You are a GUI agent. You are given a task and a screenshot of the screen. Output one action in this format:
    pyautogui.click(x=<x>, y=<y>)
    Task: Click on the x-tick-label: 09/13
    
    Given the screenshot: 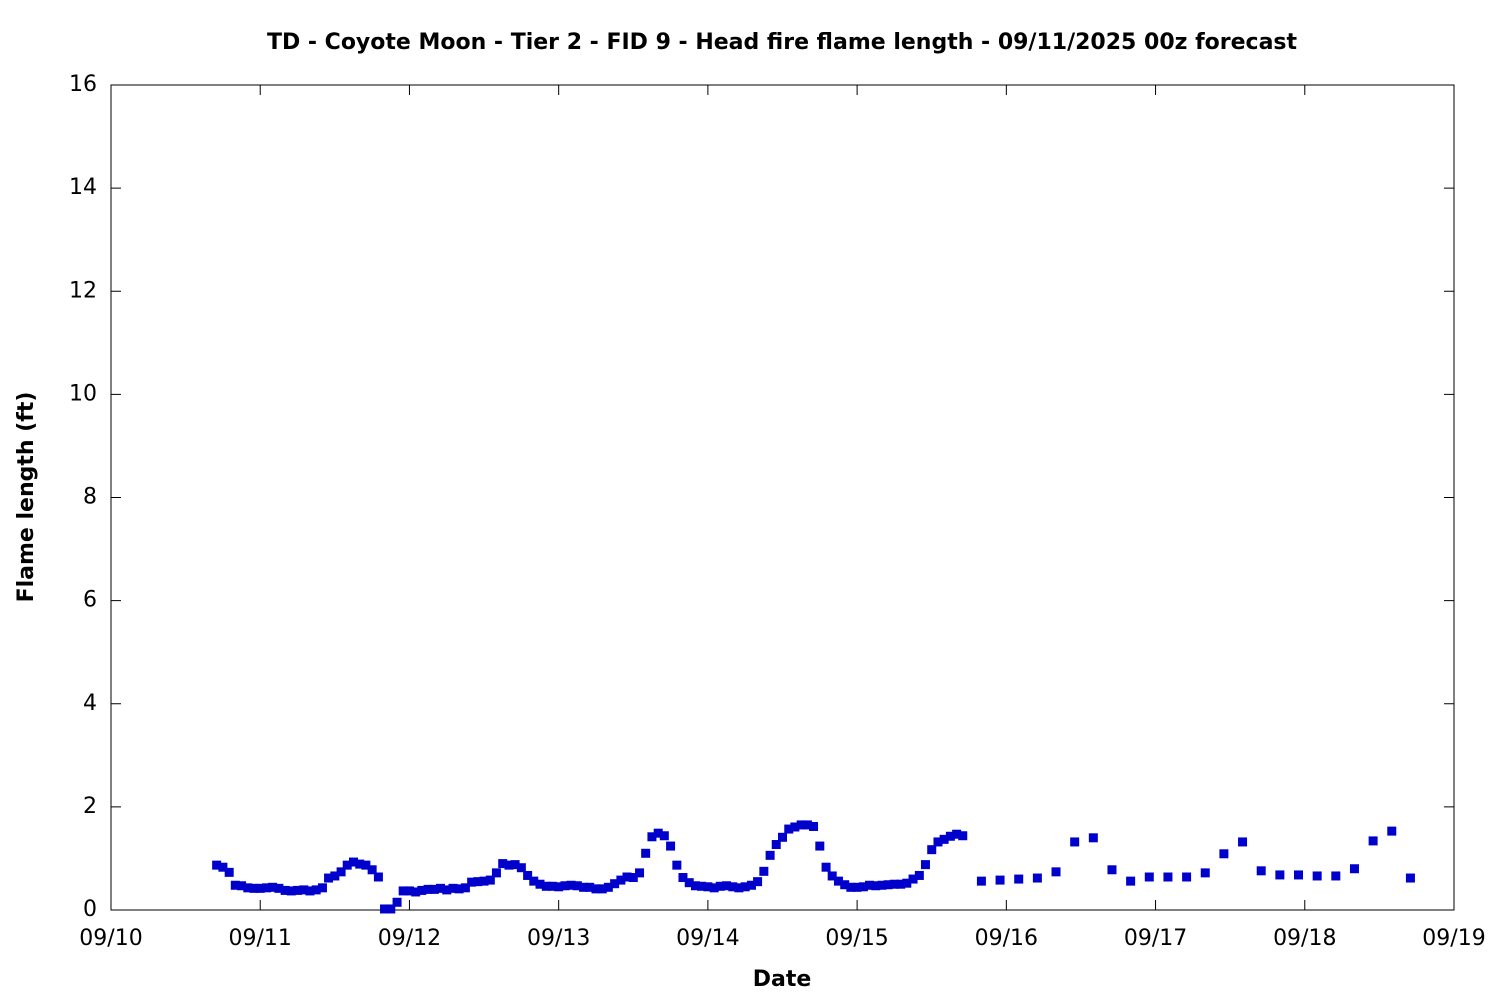 What is the action you would take?
    pyautogui.click(x=558, y=938)
    